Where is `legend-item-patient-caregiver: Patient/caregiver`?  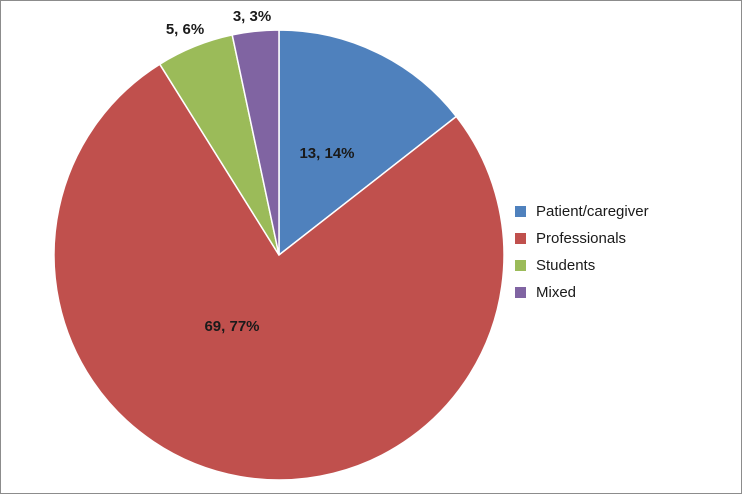
legend-item-patient-caregiver: Patient/caregiver is located at coordinates (582, 211).